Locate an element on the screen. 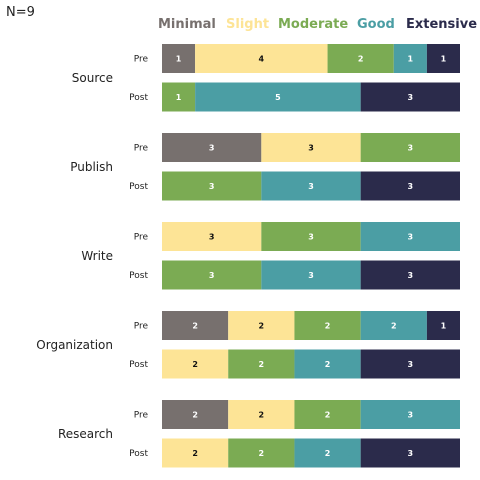  legend-item-slight: Slight is located at coordinates (247, 24).